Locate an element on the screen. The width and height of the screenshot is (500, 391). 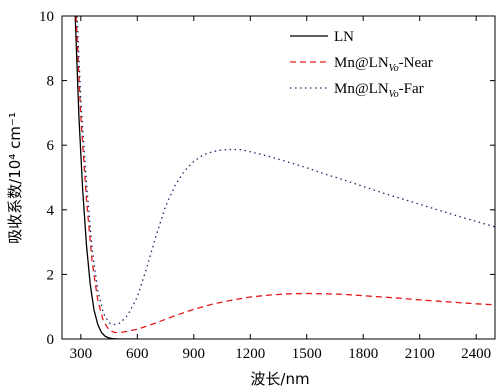
y-tick-label: 2 is located at coordinates (51, 275).